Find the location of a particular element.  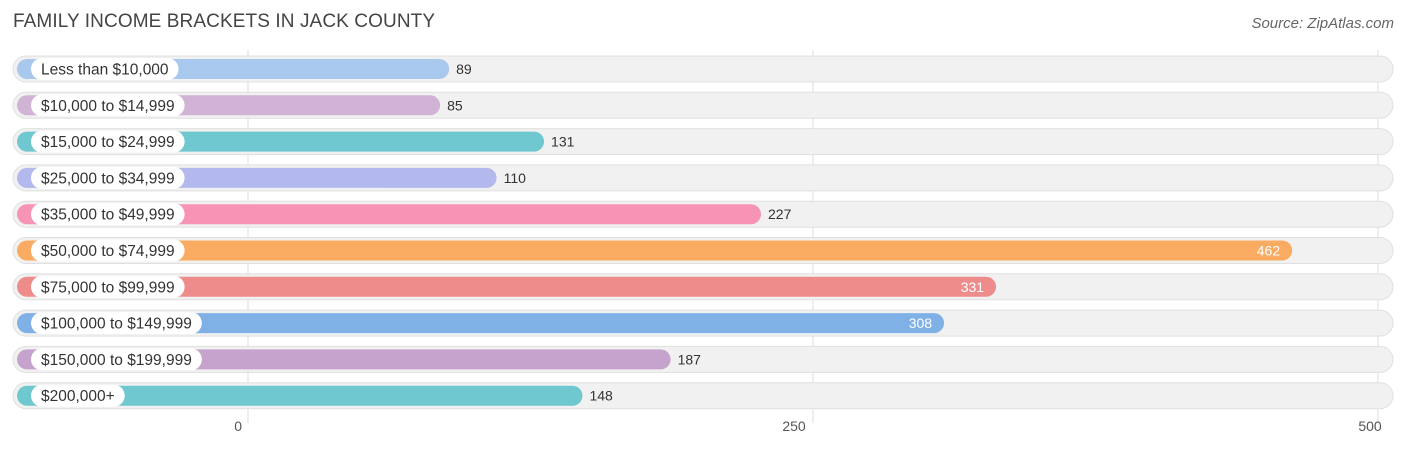

bar-row: $75,000 to $99,999 331 is located at coordinates (703, 287).